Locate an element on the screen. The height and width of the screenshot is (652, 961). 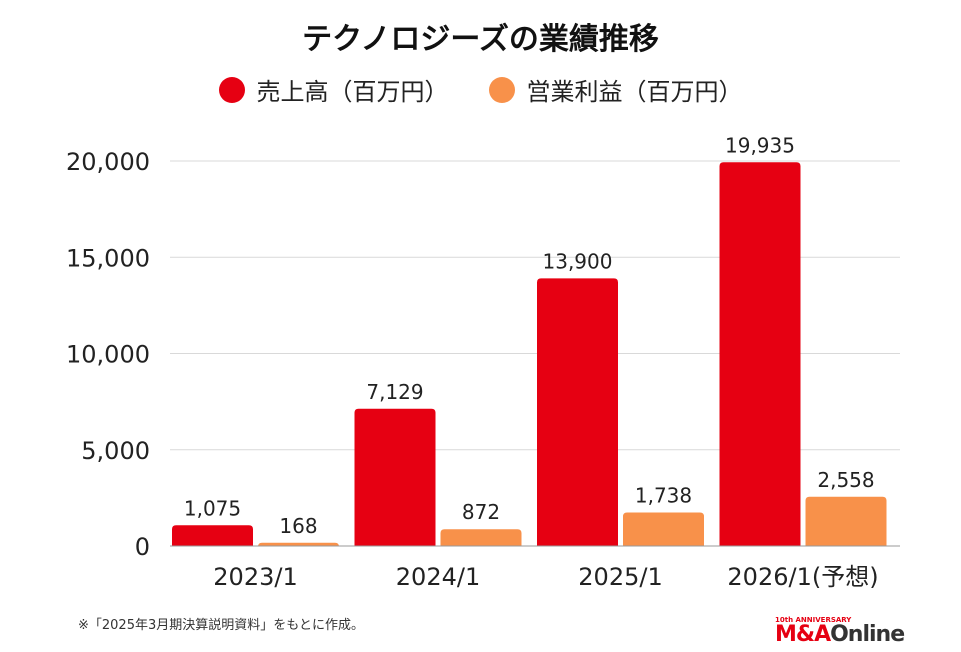
legend-label-sales: 売上高（百万円） is located at coordinates (352, 92).